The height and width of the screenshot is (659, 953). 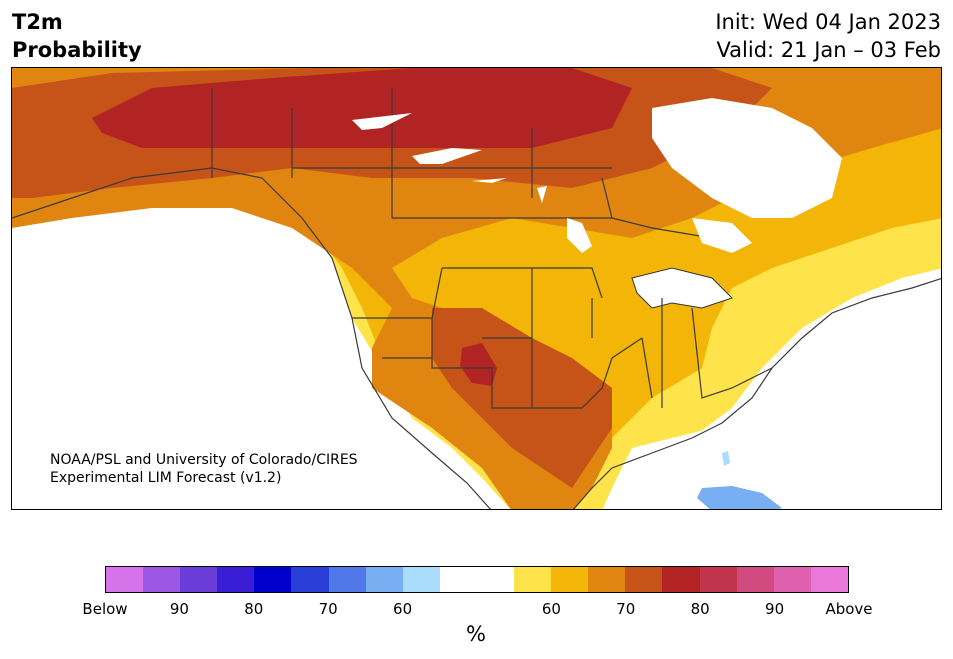 What do you see at coordinates (77, 50) in the screenshot?
I see `title-type: Probability` at bounding box center [77, 50].